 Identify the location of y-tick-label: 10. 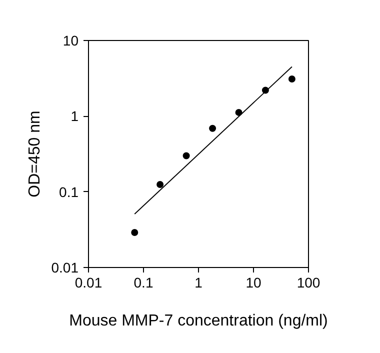
(70, 40).